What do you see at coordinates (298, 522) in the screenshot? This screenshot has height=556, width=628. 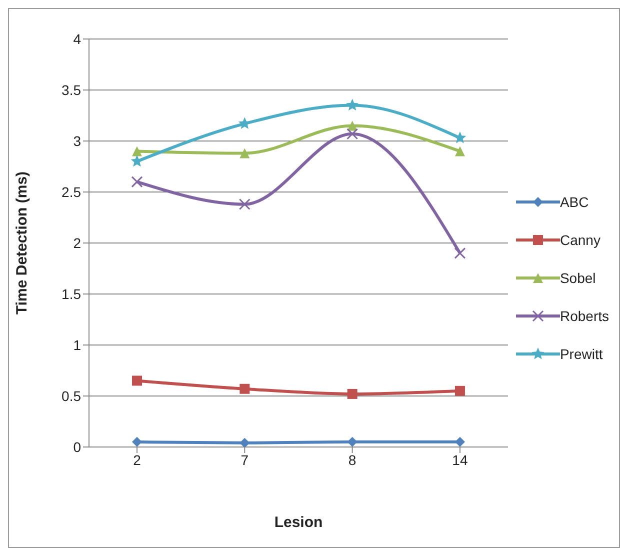 I see `x-axis-title: Lesion` at bounding box center [298, 522].